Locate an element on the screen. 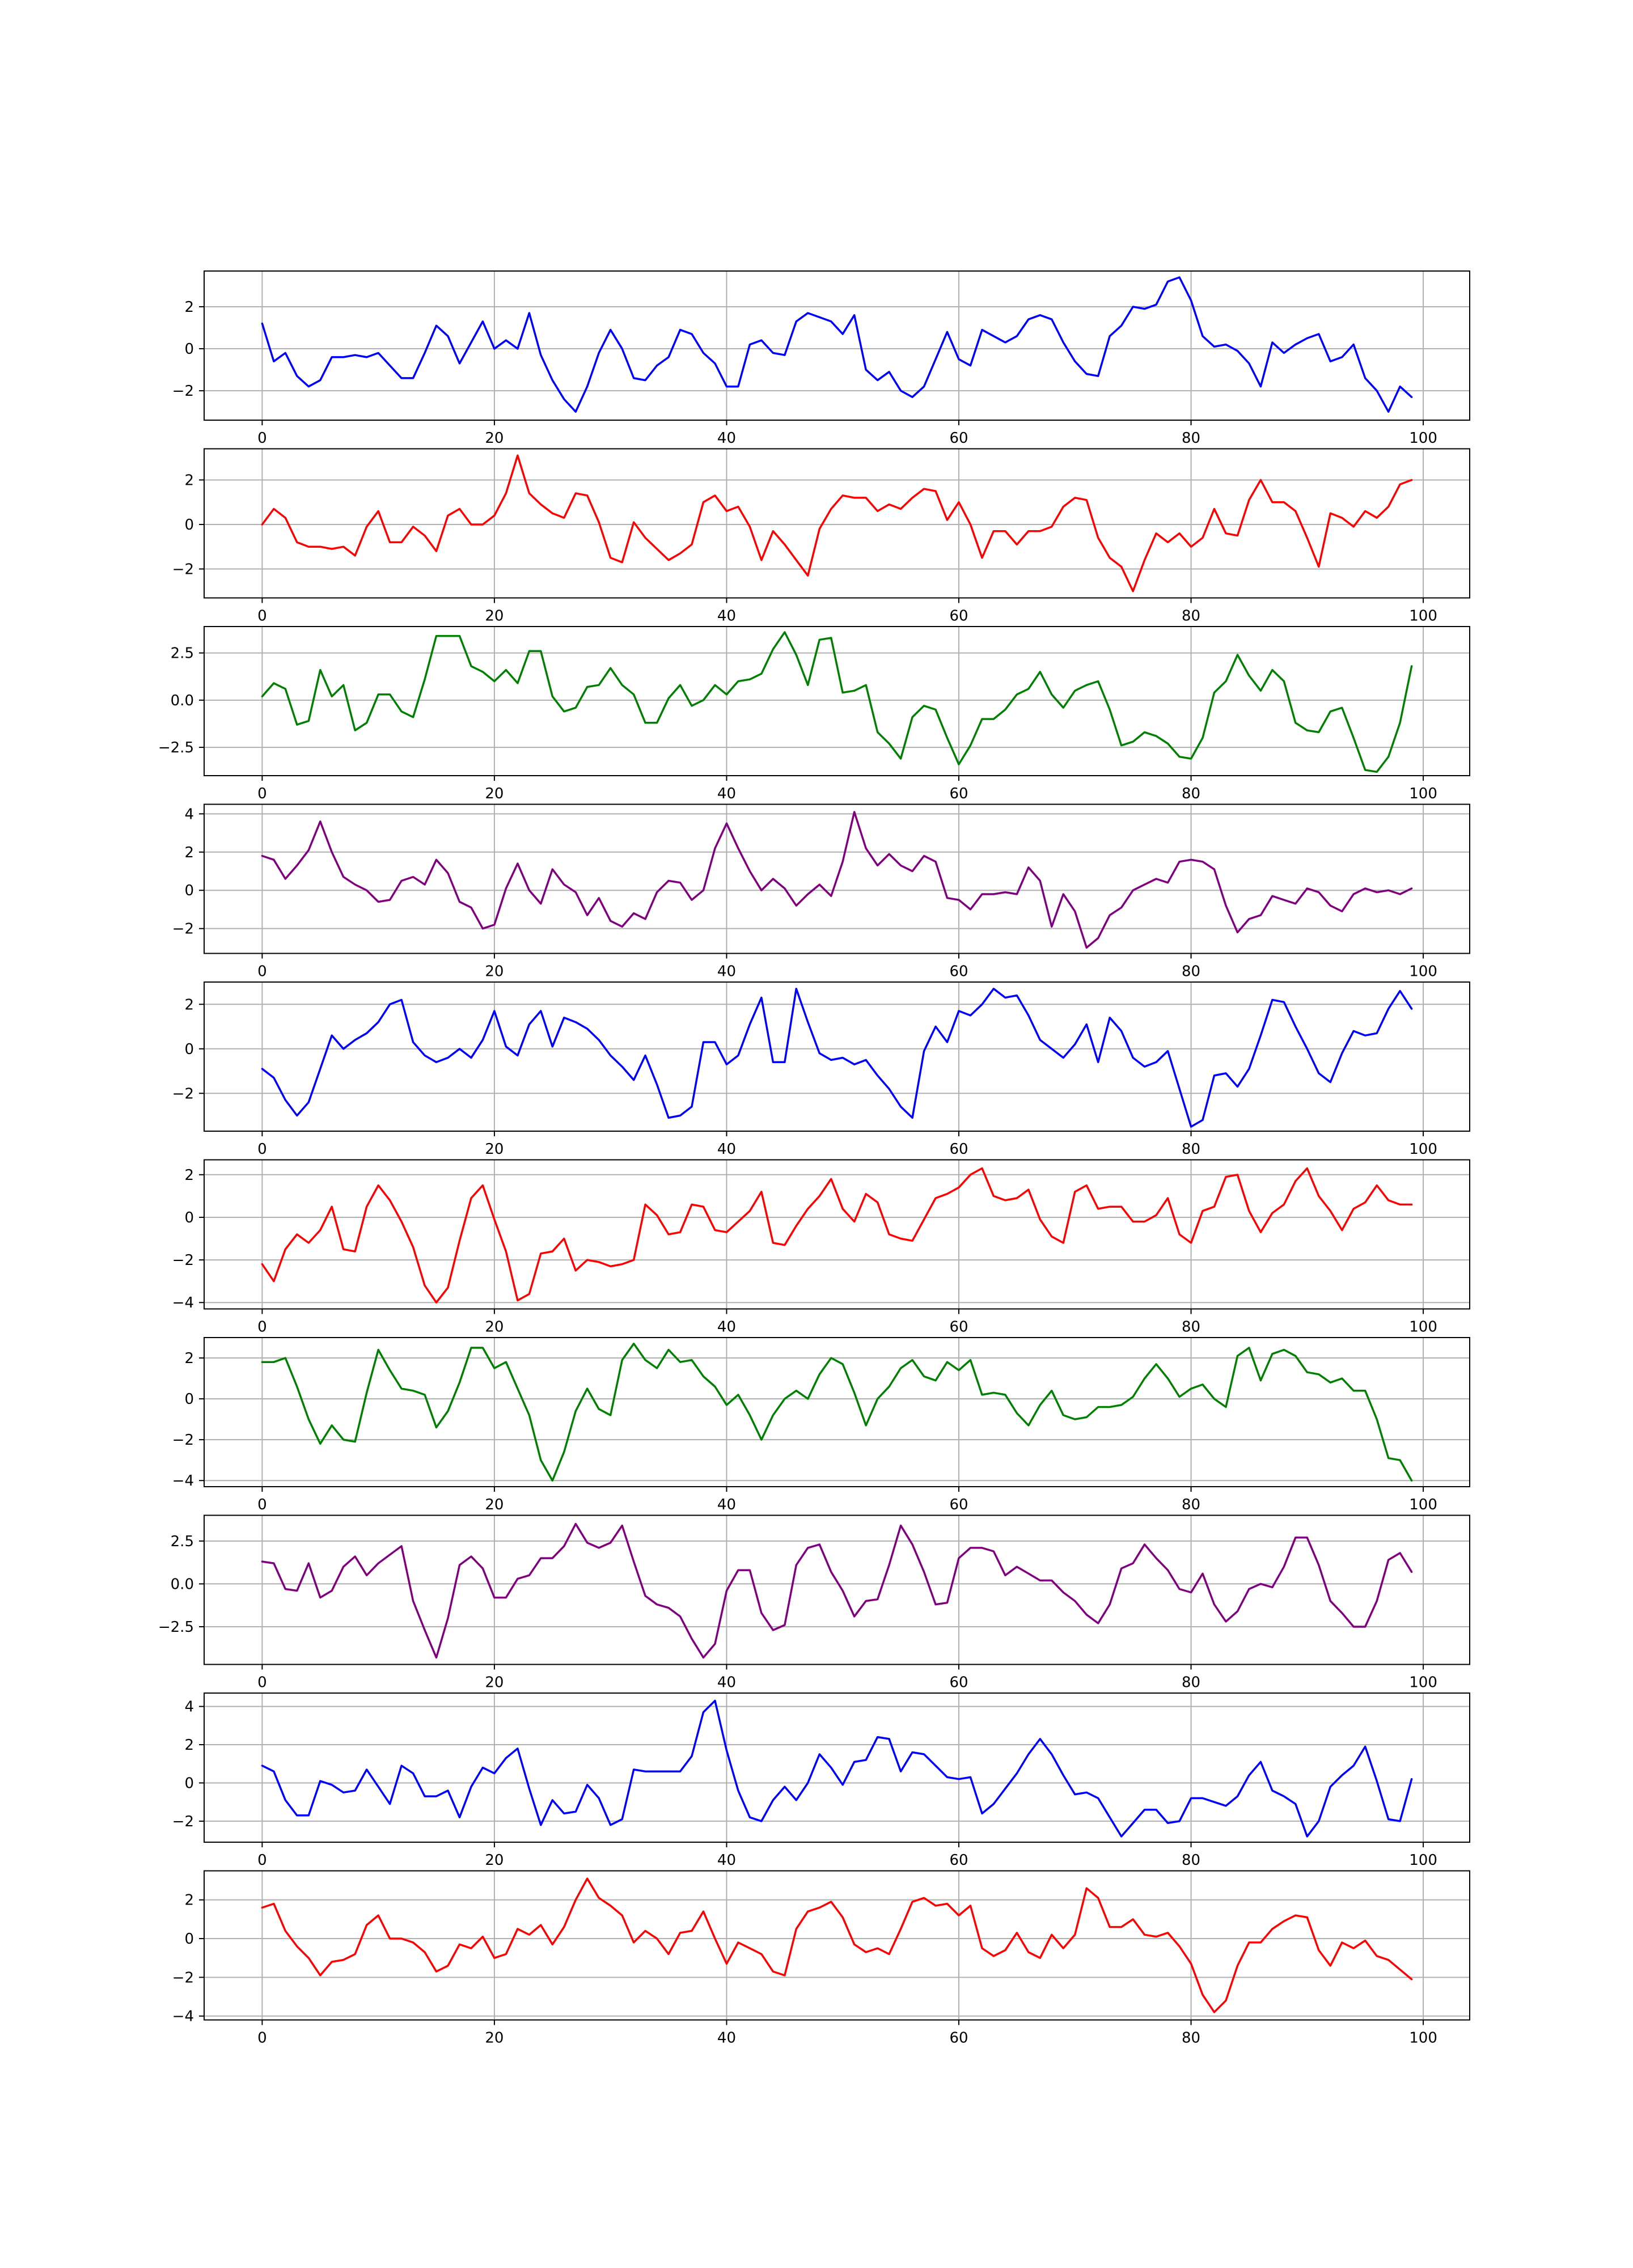 This screenshot has width=1633, height=2268. y-tick-label: 4 is located at coordinates (189, 814).